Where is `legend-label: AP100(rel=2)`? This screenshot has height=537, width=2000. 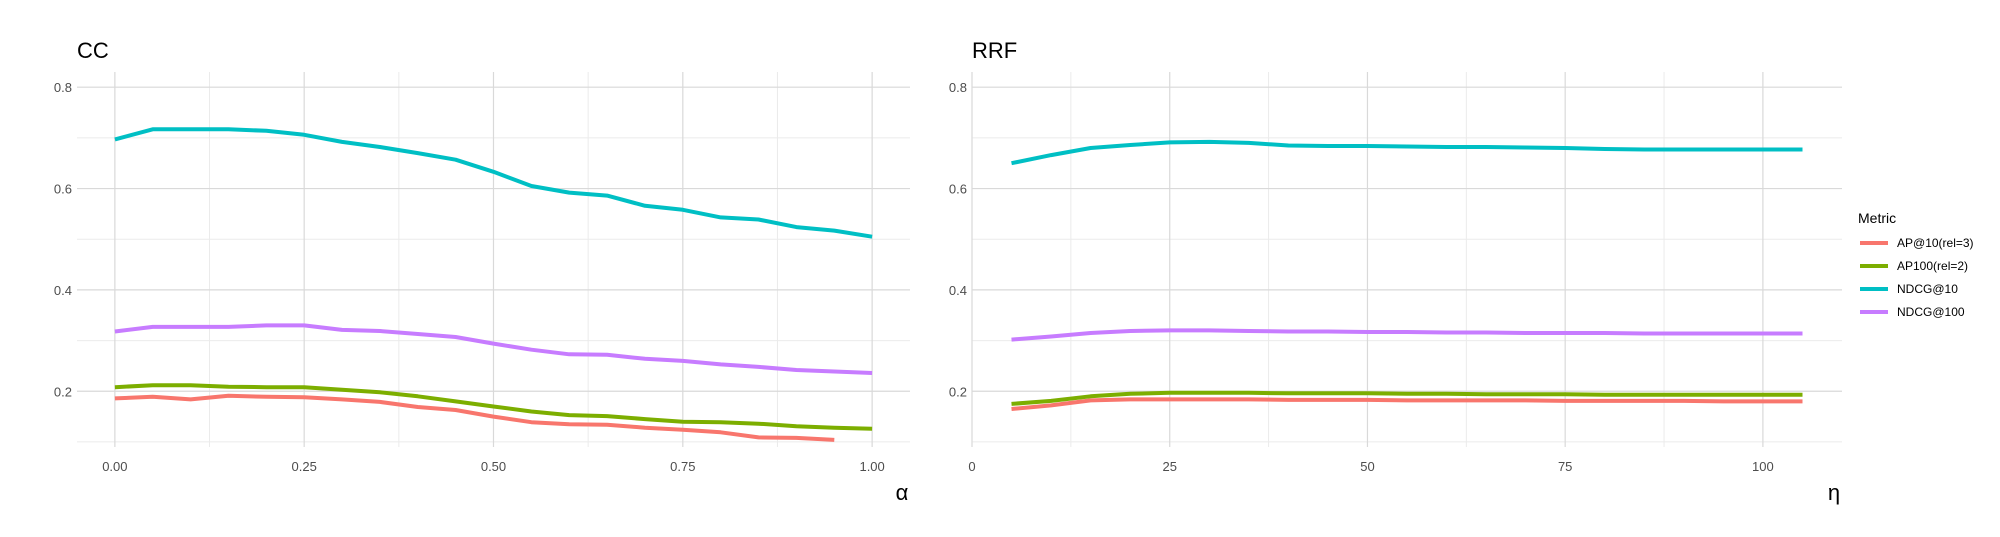 legend-label: AP100(rel=2) is located at coordinates (1932, 266).